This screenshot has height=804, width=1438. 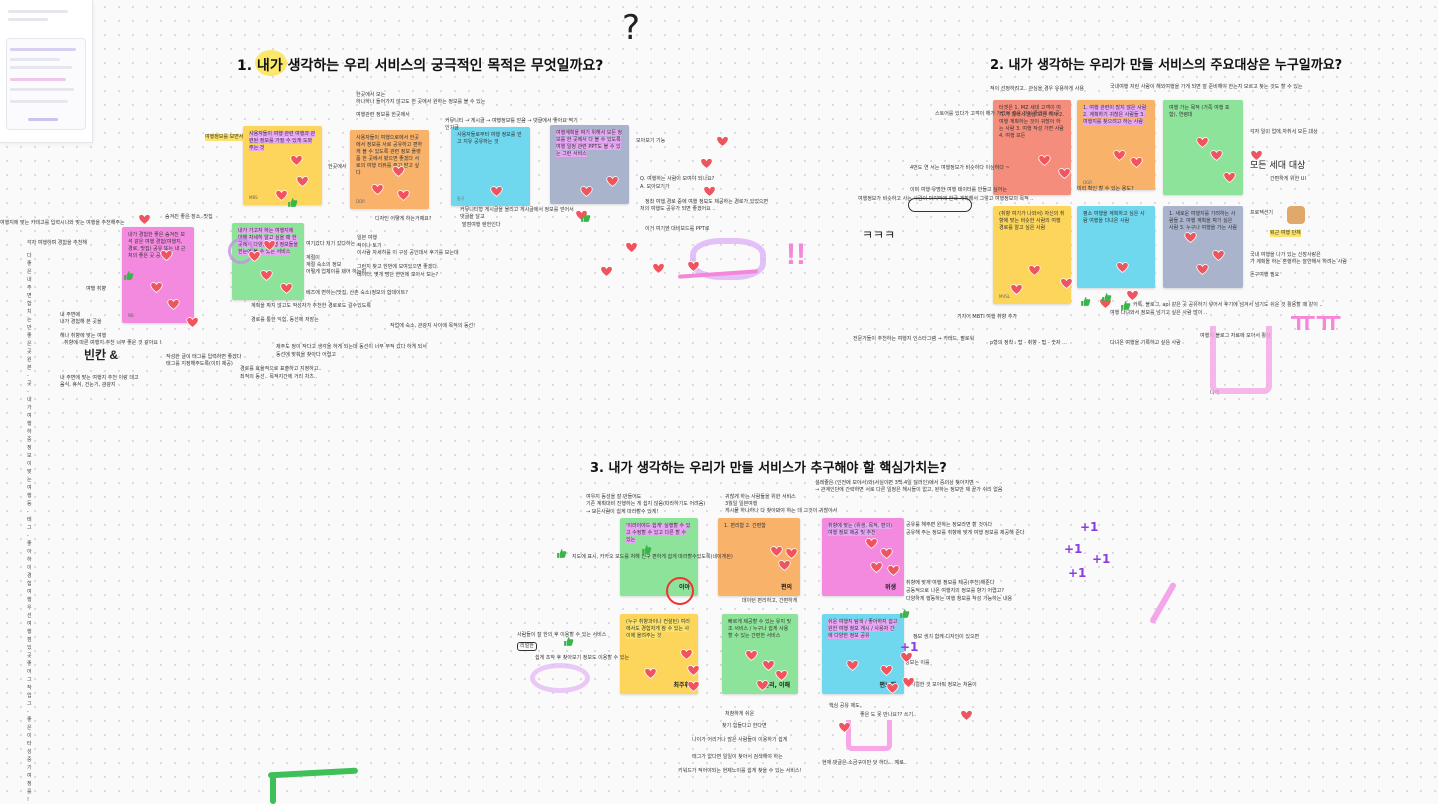 I want to click on annotation: 이미 여행 유명한 여행 데이터를 만들고 싶어는, so click(x=958, y=190).